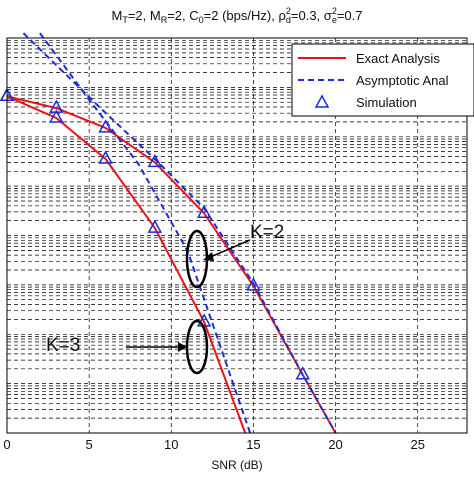 The height and width of the screenshot is (479, 474). I want to click on annotation-k2: K=2, so click(234, 255).